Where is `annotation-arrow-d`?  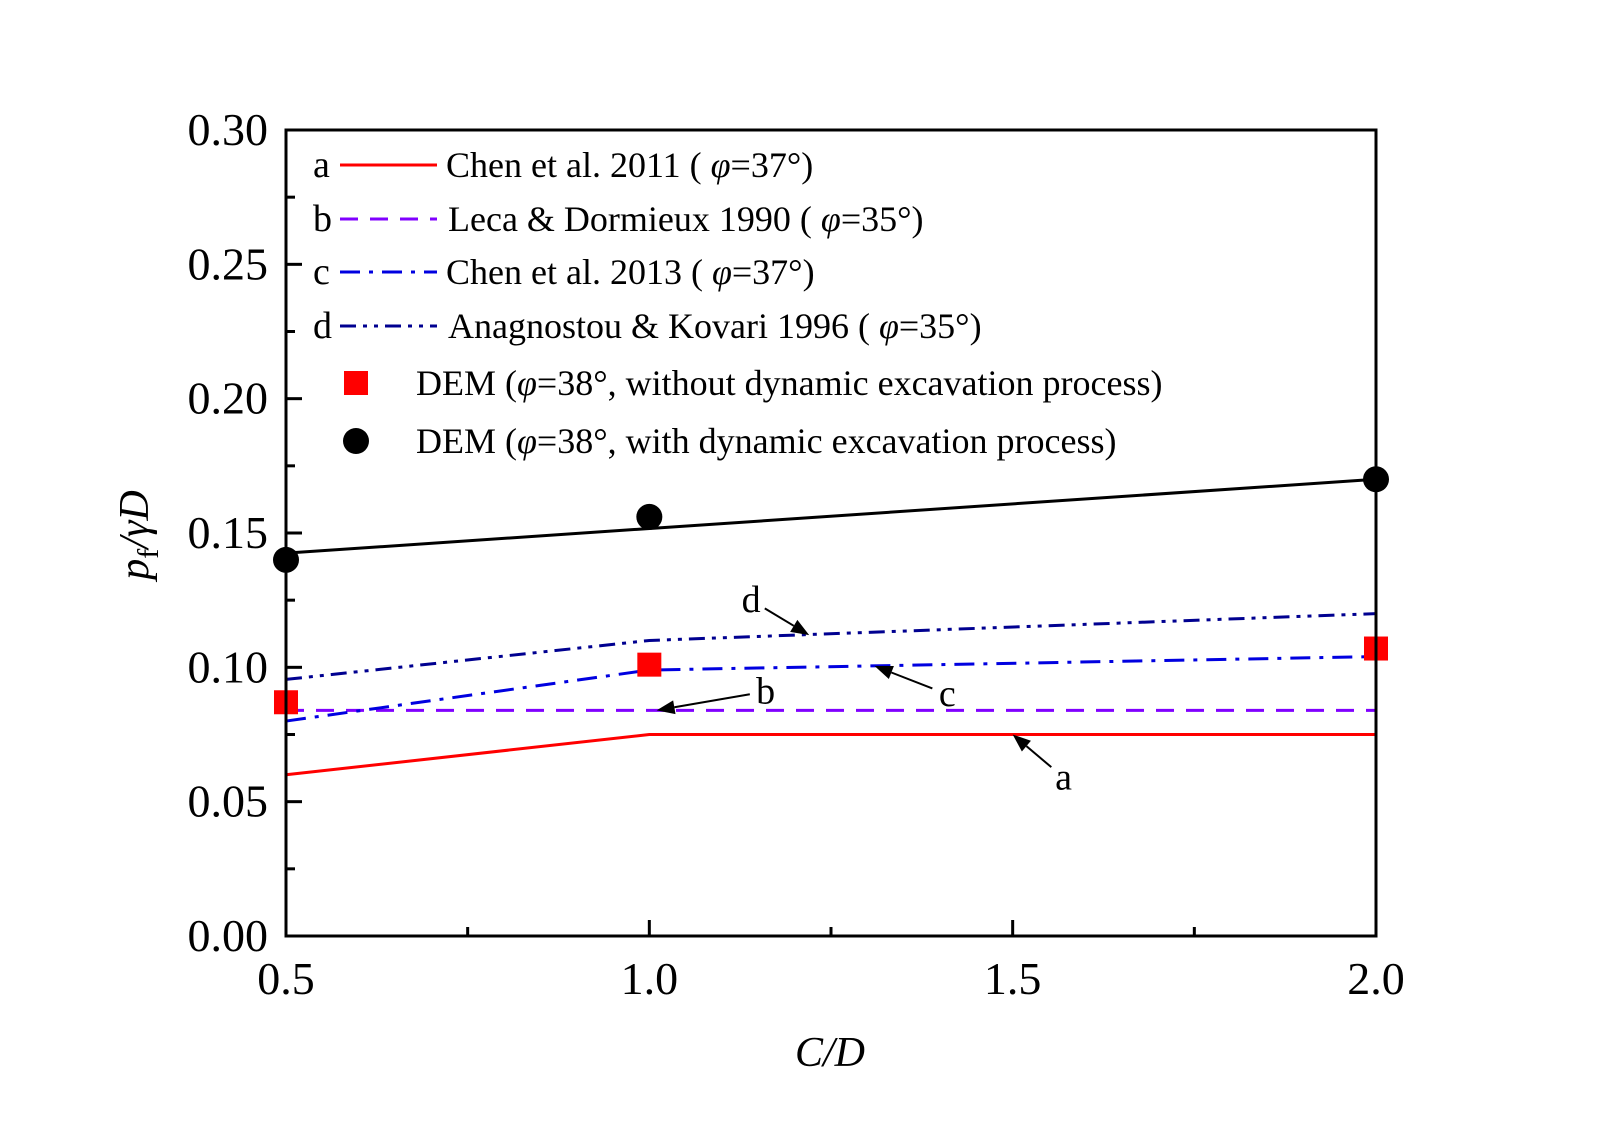
annotation-arrow-d is located at coordinates (779, 617).